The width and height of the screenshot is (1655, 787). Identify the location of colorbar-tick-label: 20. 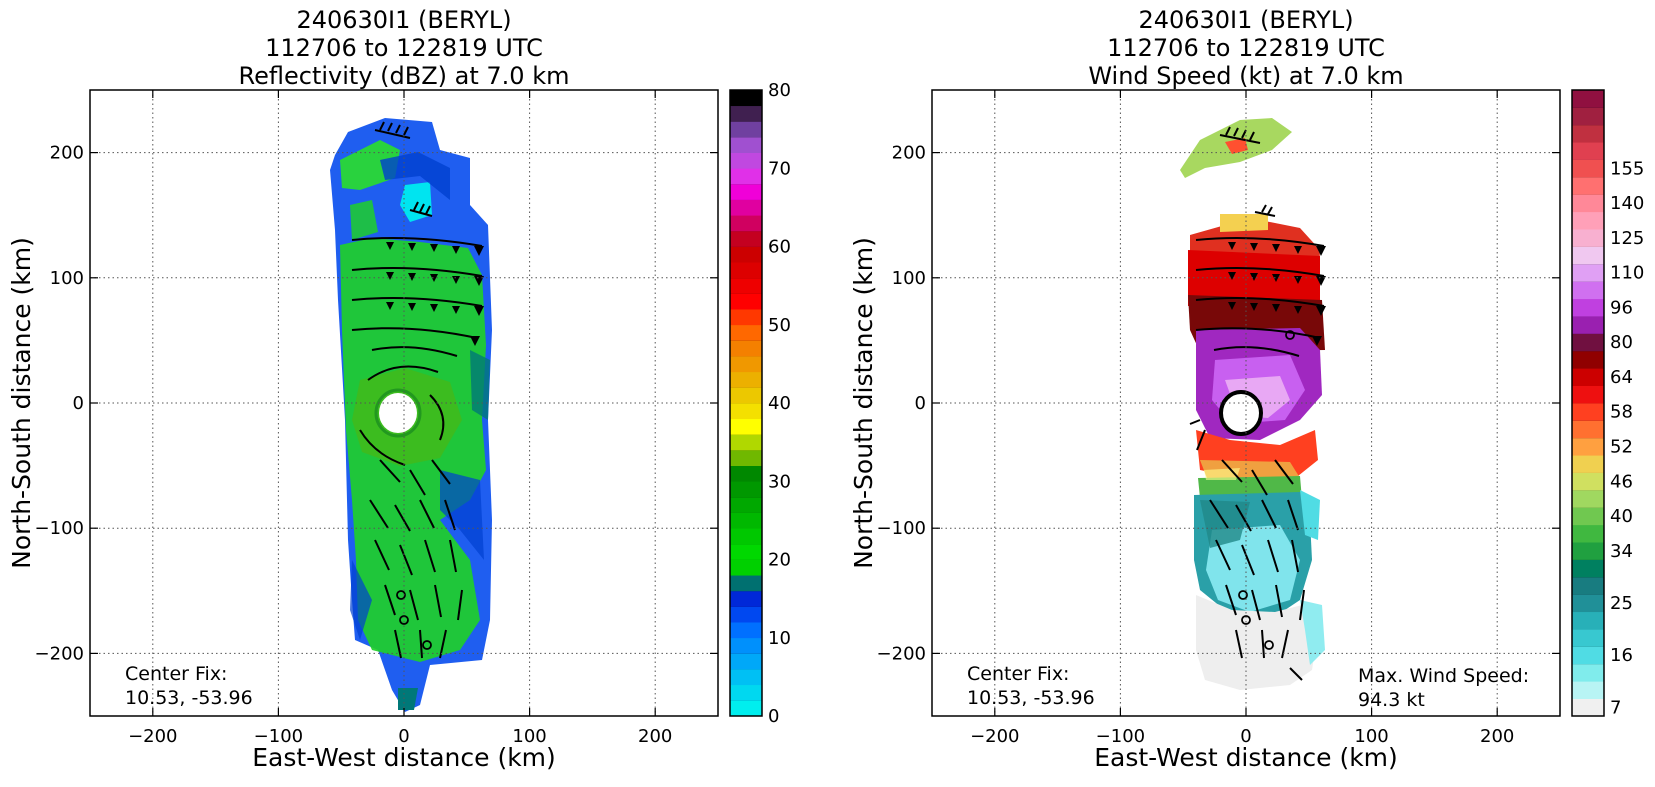
(779, 560).